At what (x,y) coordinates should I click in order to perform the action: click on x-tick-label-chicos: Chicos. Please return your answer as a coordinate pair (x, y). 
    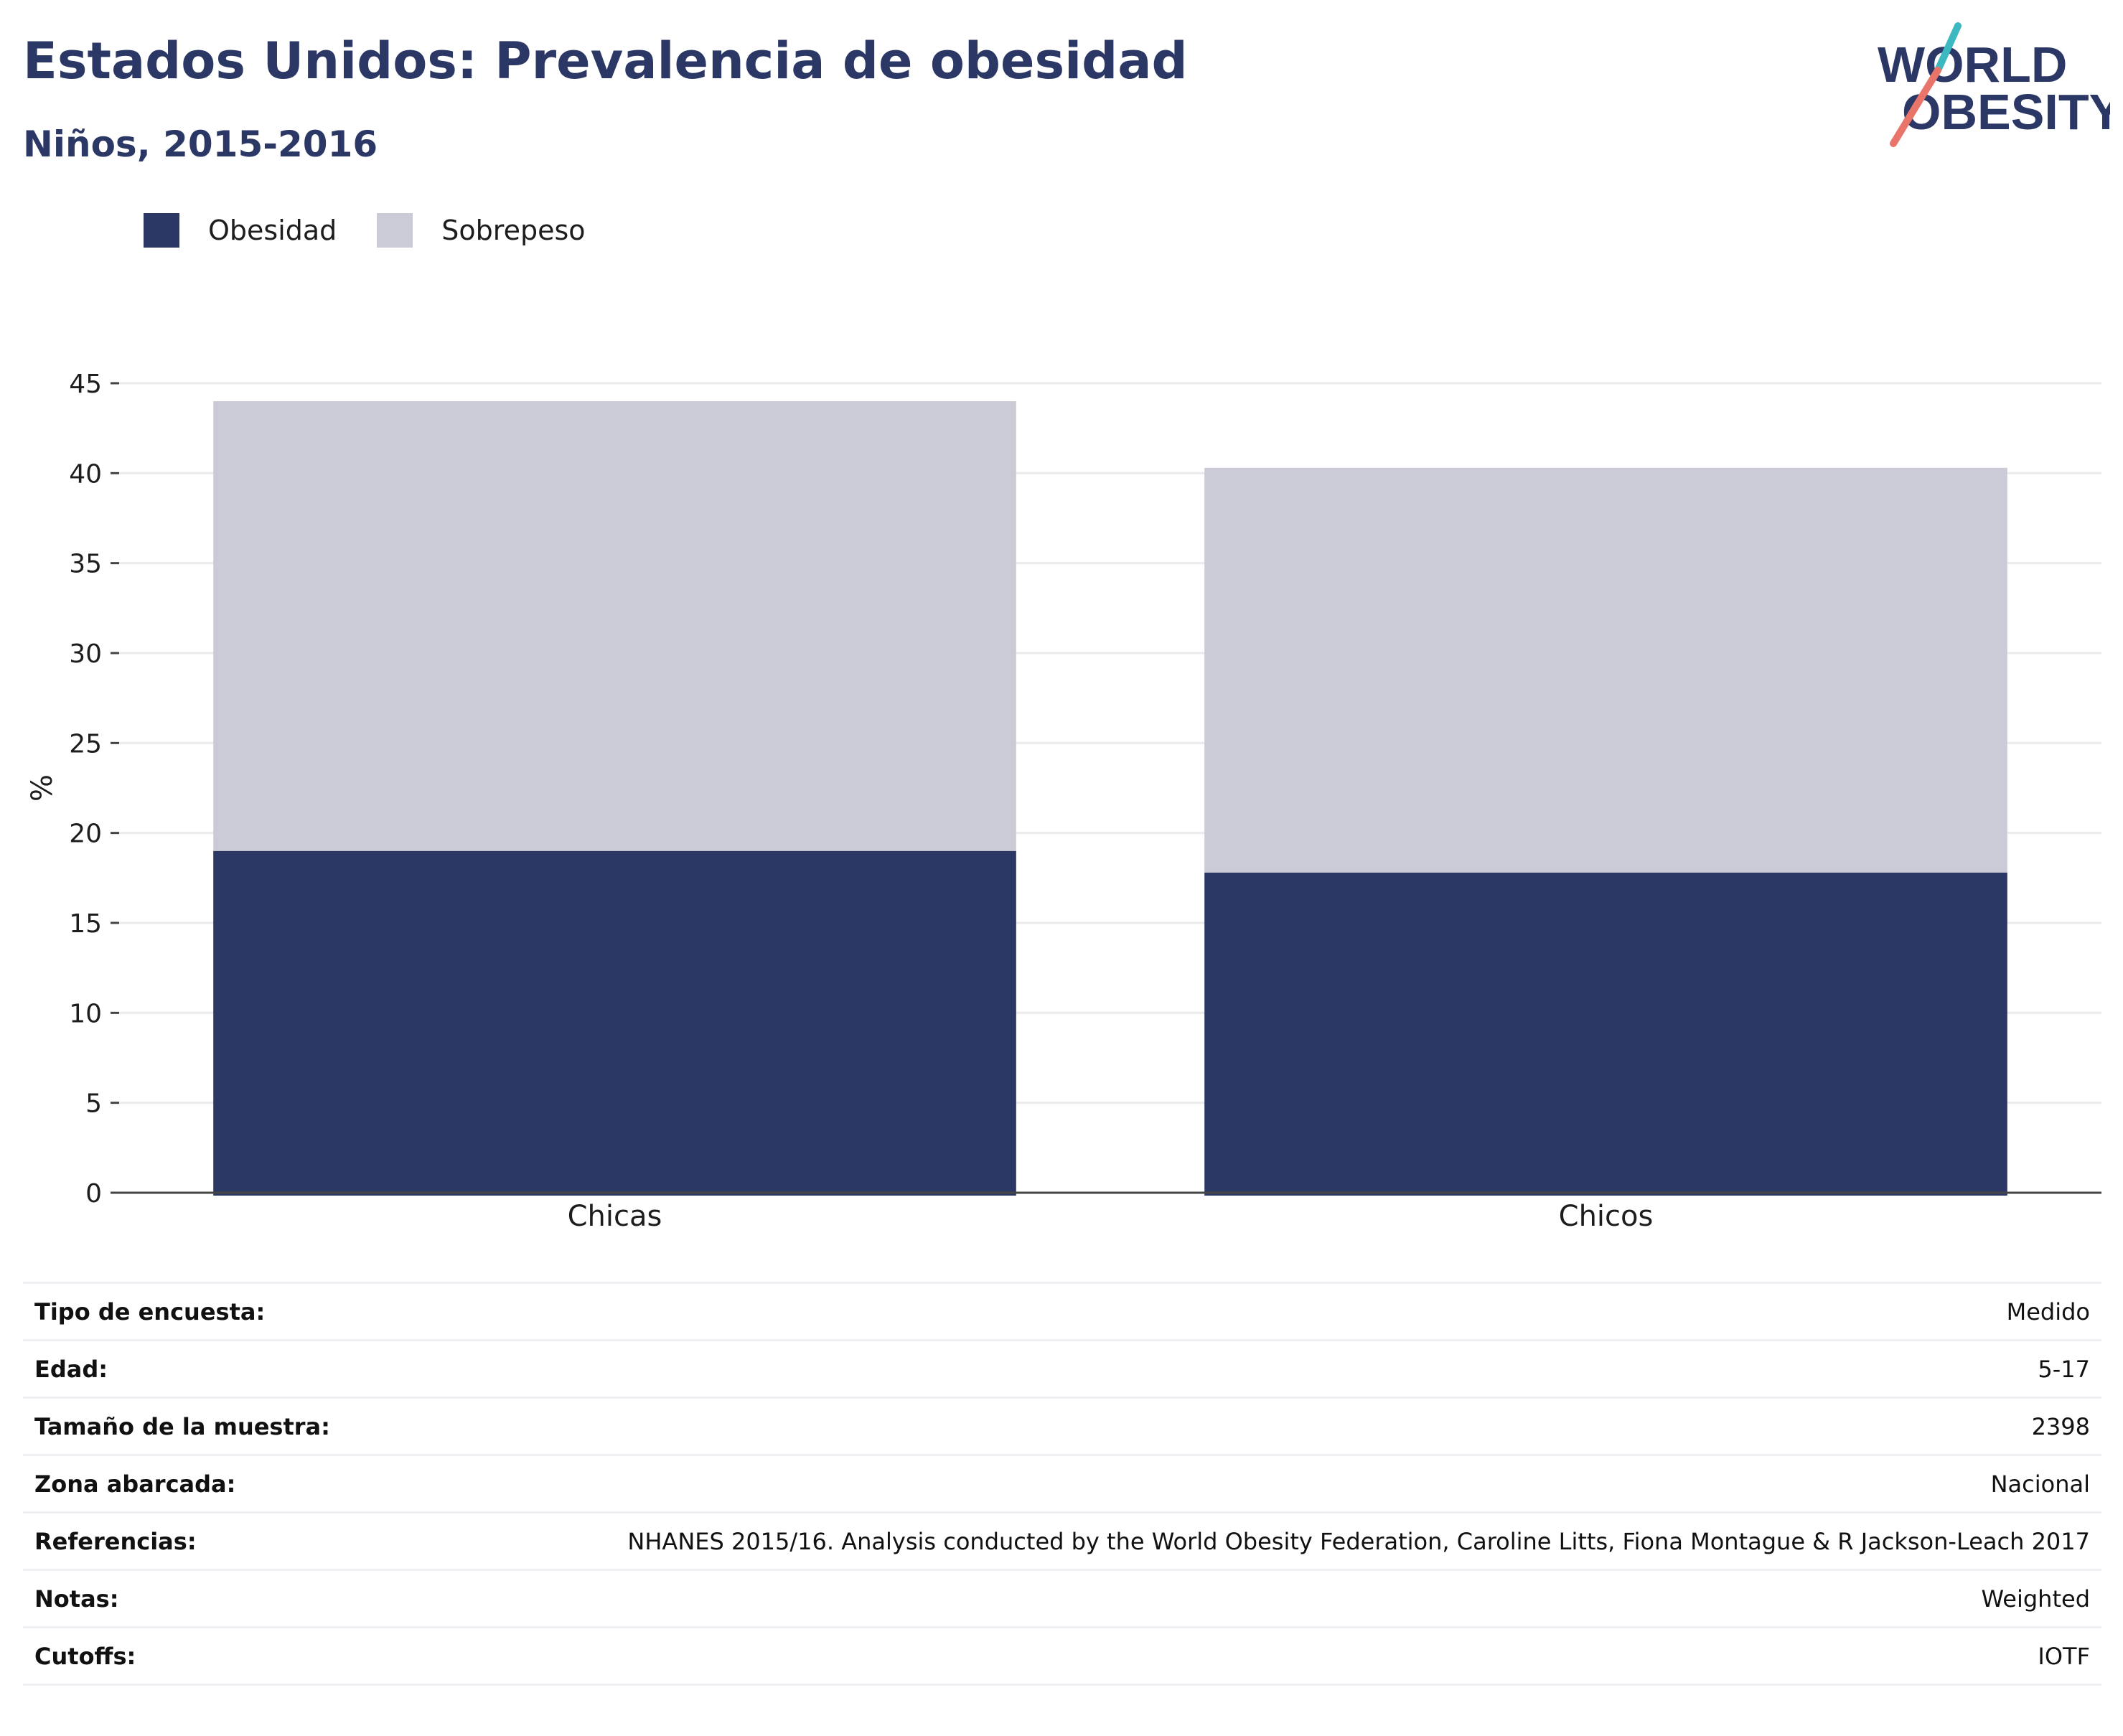
    Looking at the image, I should click on (1606, 1216).